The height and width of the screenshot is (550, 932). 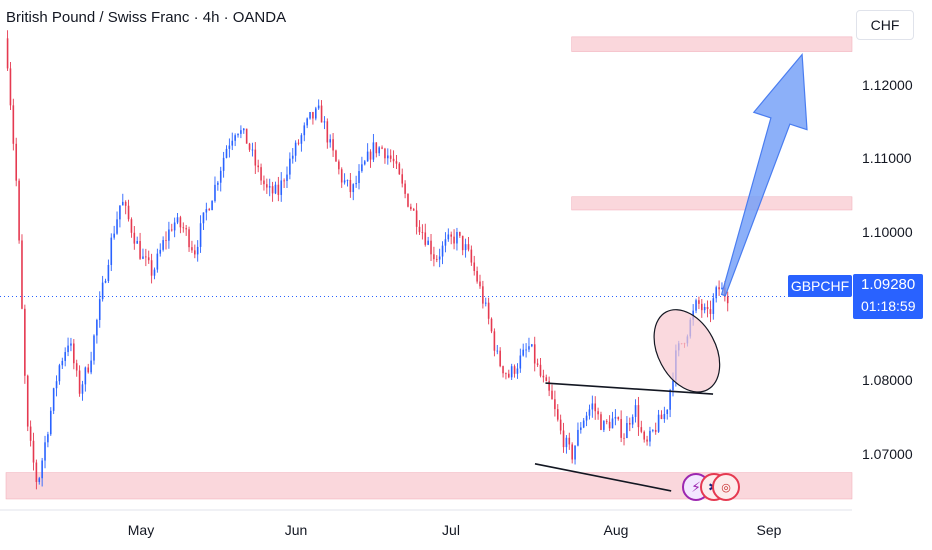 What do you see at coordinates (712, 203) in the screenshot?
I see `zone-box` at bounding box center [712, 203].